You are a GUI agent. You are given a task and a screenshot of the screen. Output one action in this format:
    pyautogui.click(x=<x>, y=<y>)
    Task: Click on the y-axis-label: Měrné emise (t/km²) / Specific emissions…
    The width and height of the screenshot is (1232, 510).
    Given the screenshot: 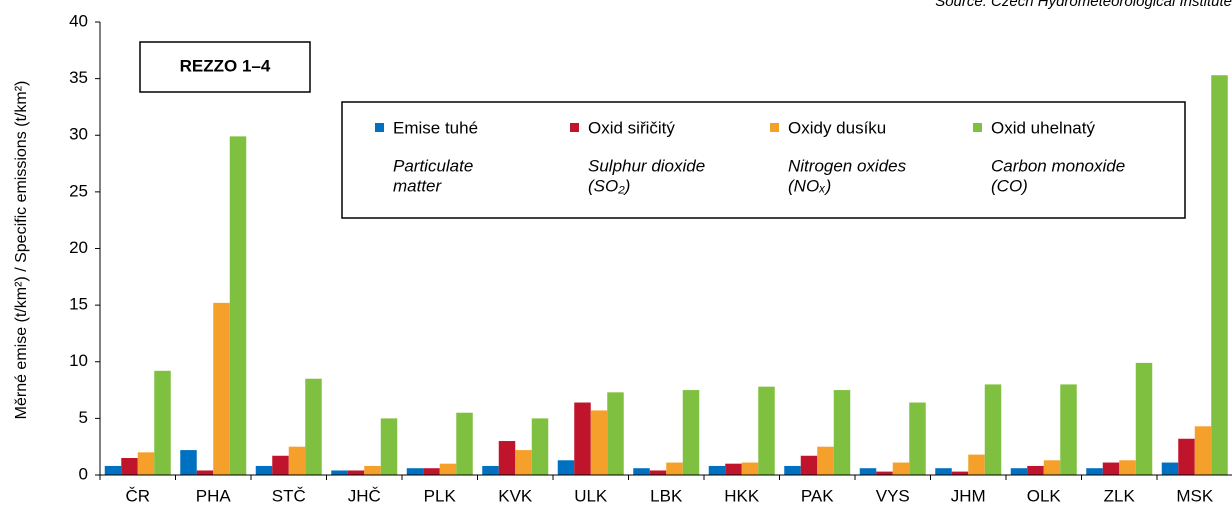 What is the action you would take?
    pyautogui.click(x=21, y=250)
    